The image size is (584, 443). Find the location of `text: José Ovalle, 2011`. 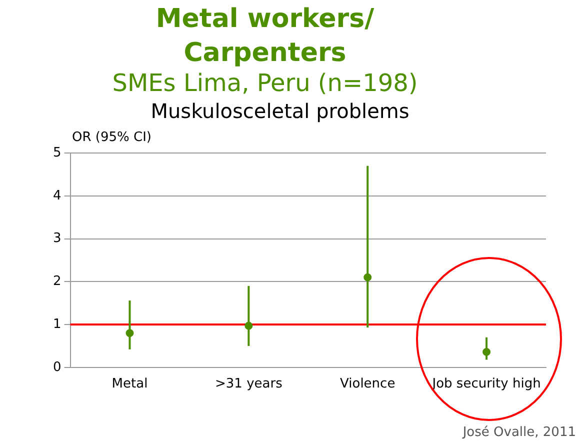

text: José Ovalle, 2011 is located at coordinates (519, 432).